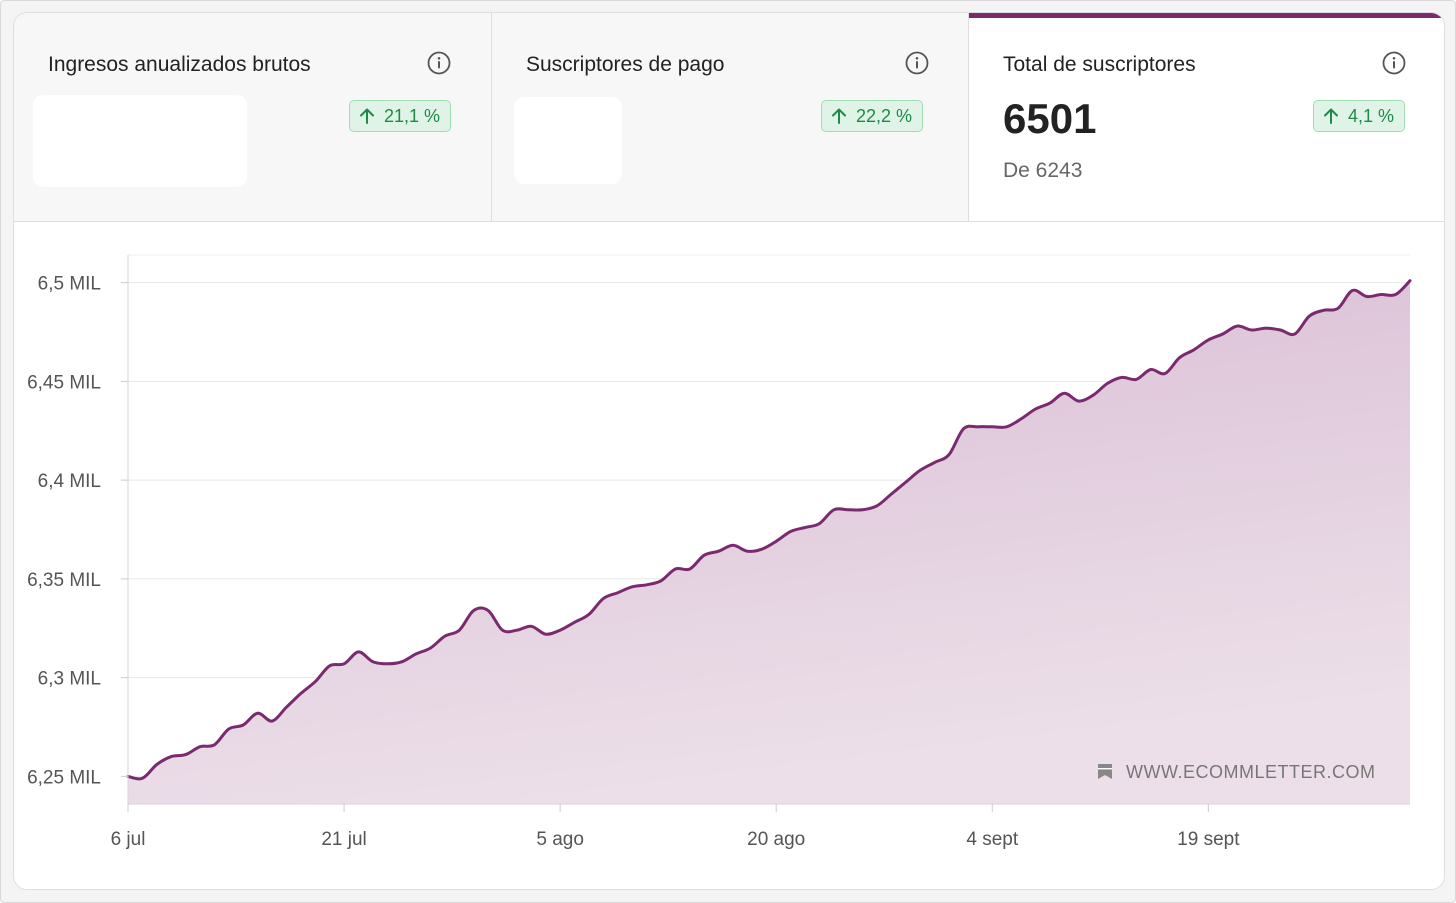  I want to click on x-tick-label: 21 jul, so click(343, 839).